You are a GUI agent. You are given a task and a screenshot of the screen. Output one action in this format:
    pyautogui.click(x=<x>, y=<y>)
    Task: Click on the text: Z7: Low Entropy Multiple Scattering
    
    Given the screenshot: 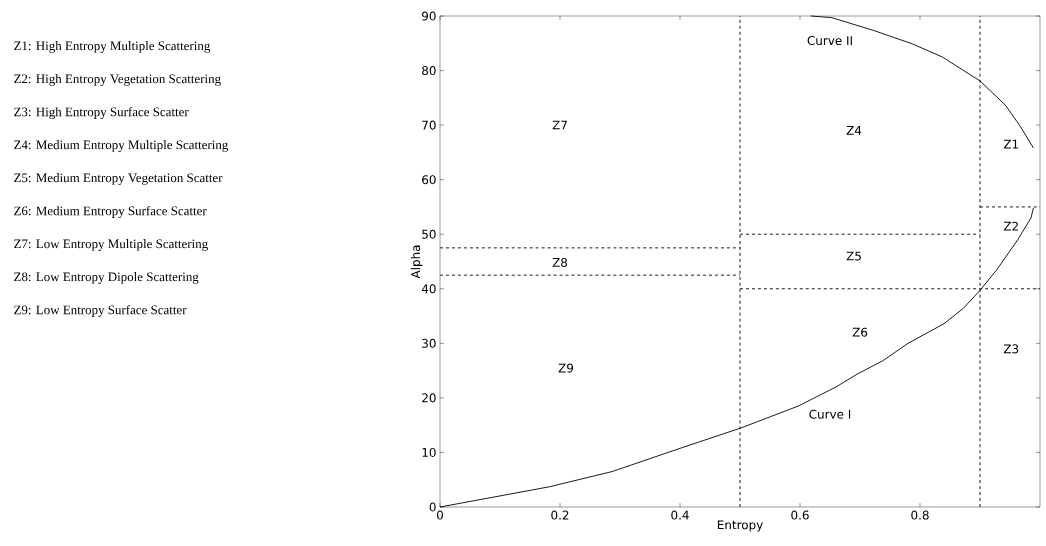 What is the action you would take?
    pyautogui.click(x=111, y=245)
    